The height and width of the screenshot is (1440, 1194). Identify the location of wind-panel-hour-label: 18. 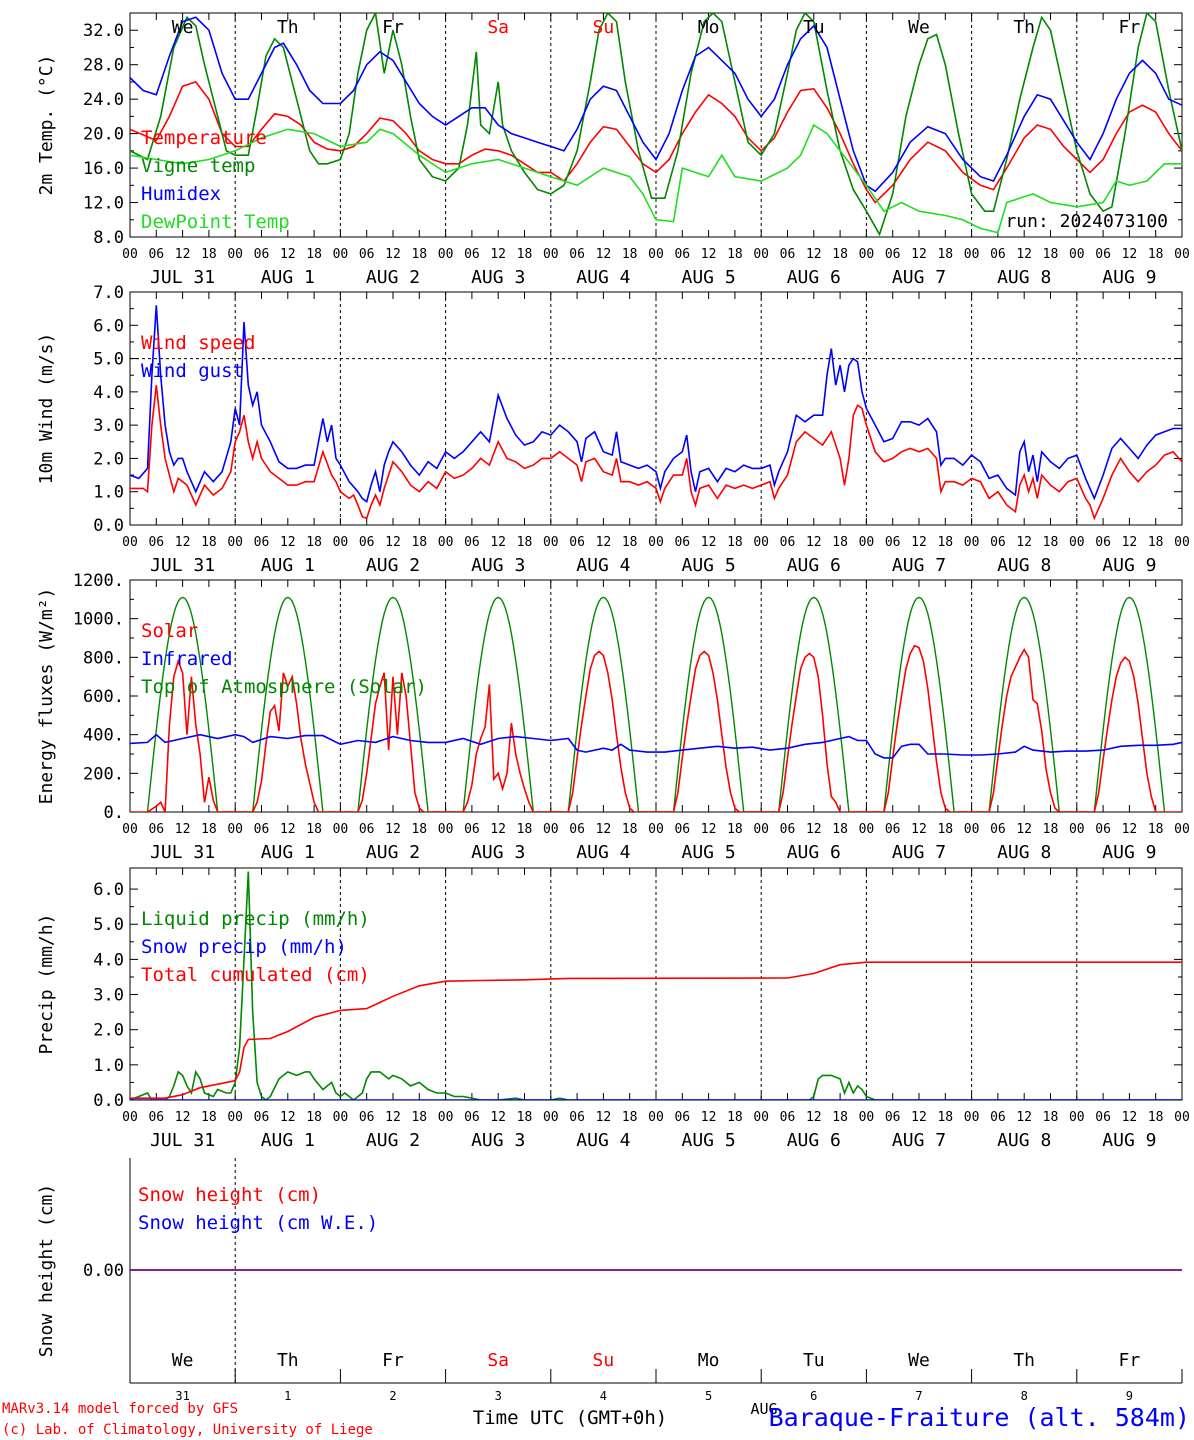
(314, 542).